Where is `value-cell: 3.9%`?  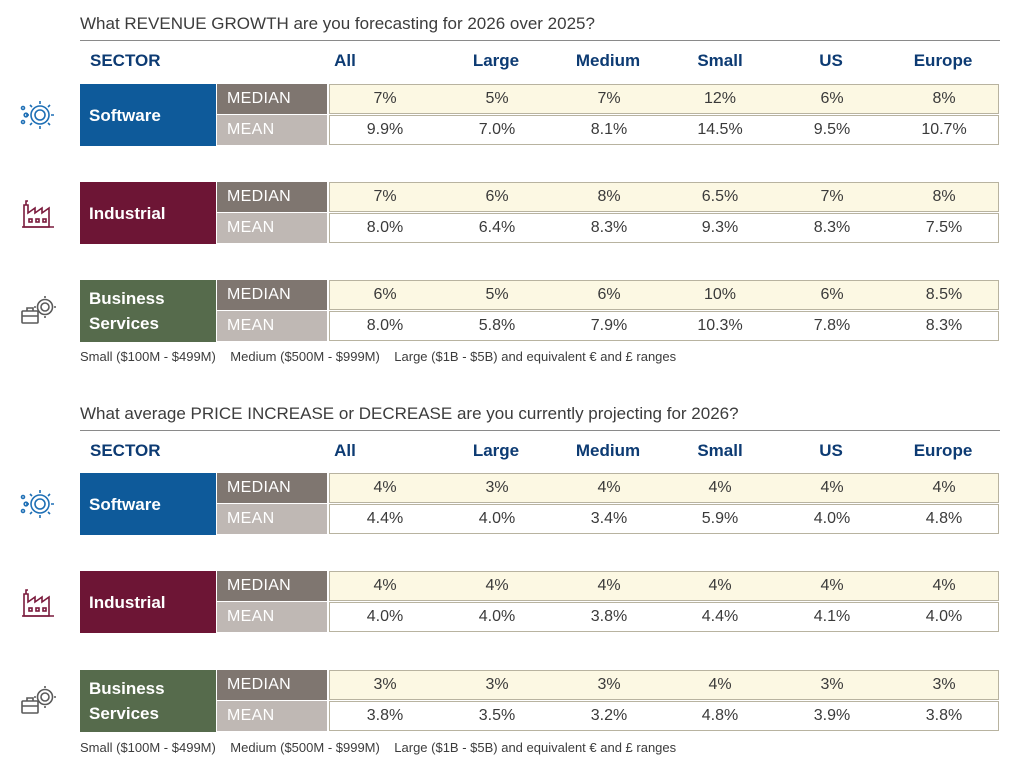 value-cell: 3.9% is located at coordinates (832, 715).